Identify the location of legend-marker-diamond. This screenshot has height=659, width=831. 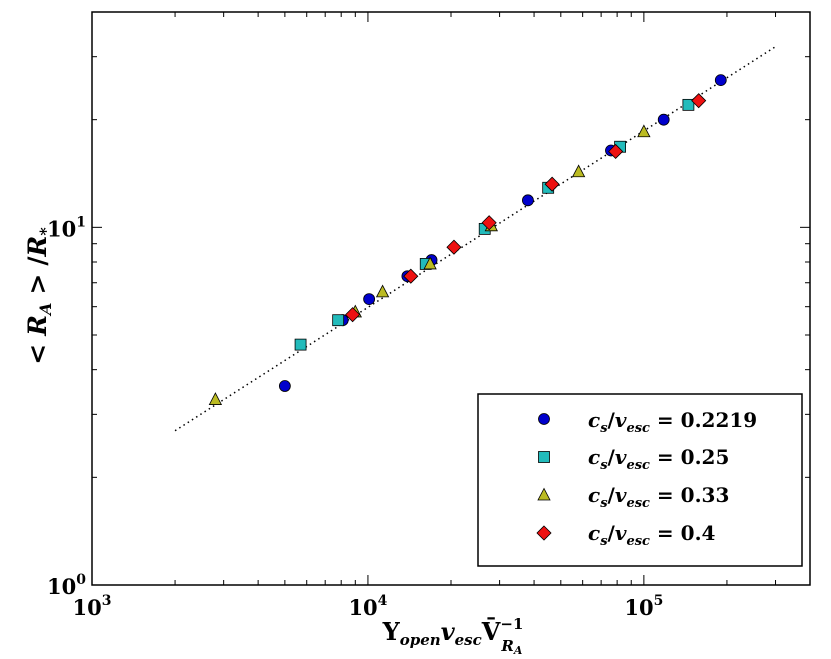
(544, 533).